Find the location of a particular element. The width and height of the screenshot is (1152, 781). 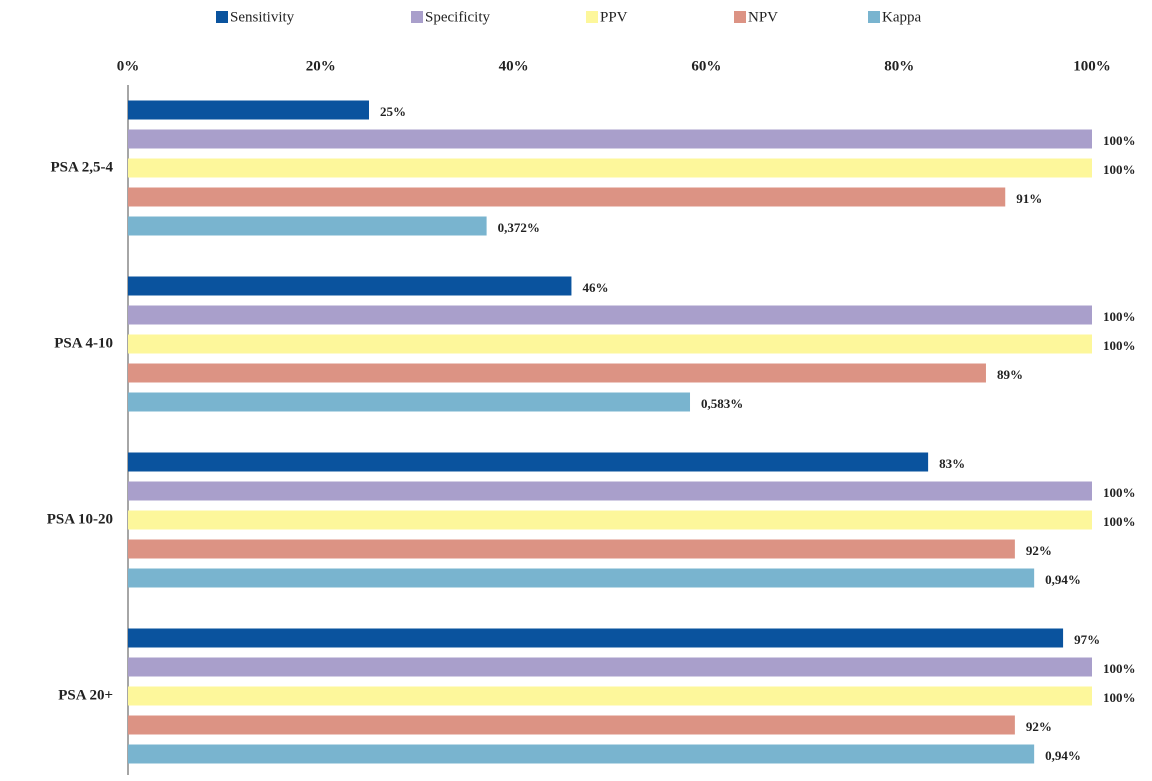

legend-label: PPV is located at coordinates (614, 17).